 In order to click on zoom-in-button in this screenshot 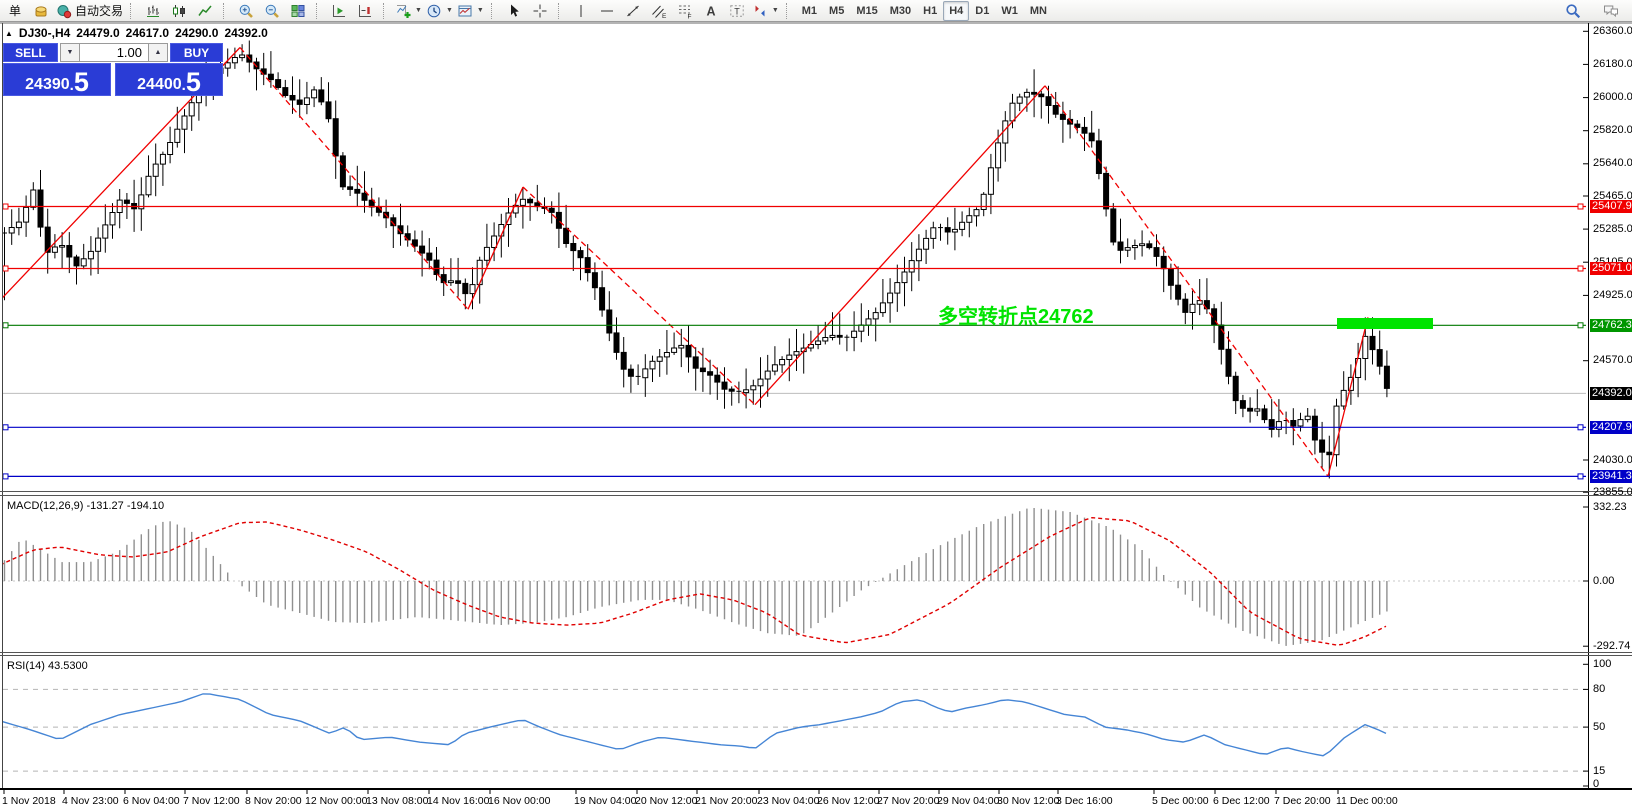, I will do `click(246, 11)`.